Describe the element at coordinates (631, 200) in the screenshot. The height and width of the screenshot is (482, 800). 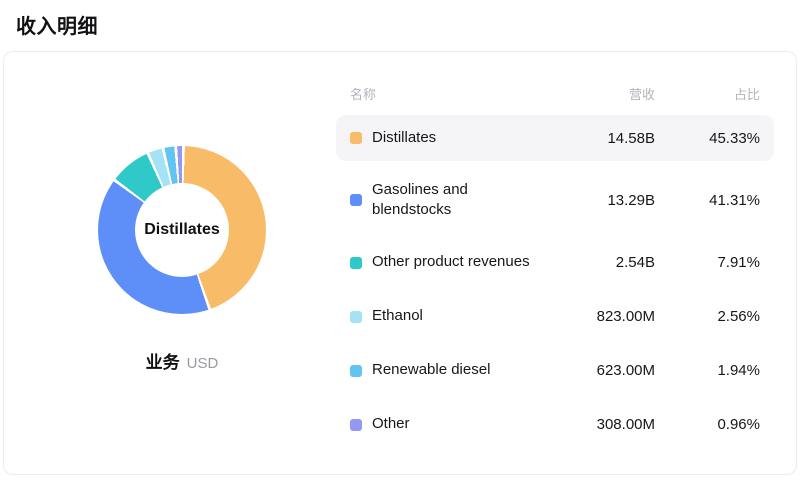
I see `row-revenue: 13.29B` at that location.